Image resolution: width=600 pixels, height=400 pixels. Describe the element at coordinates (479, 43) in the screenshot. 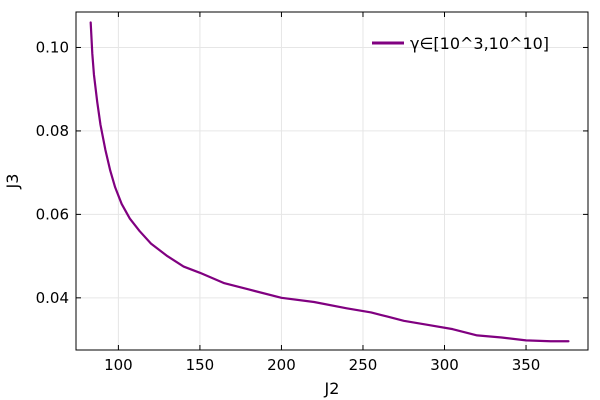

I see `legend-entry: γ∈[10^3,10^10]` at that location.